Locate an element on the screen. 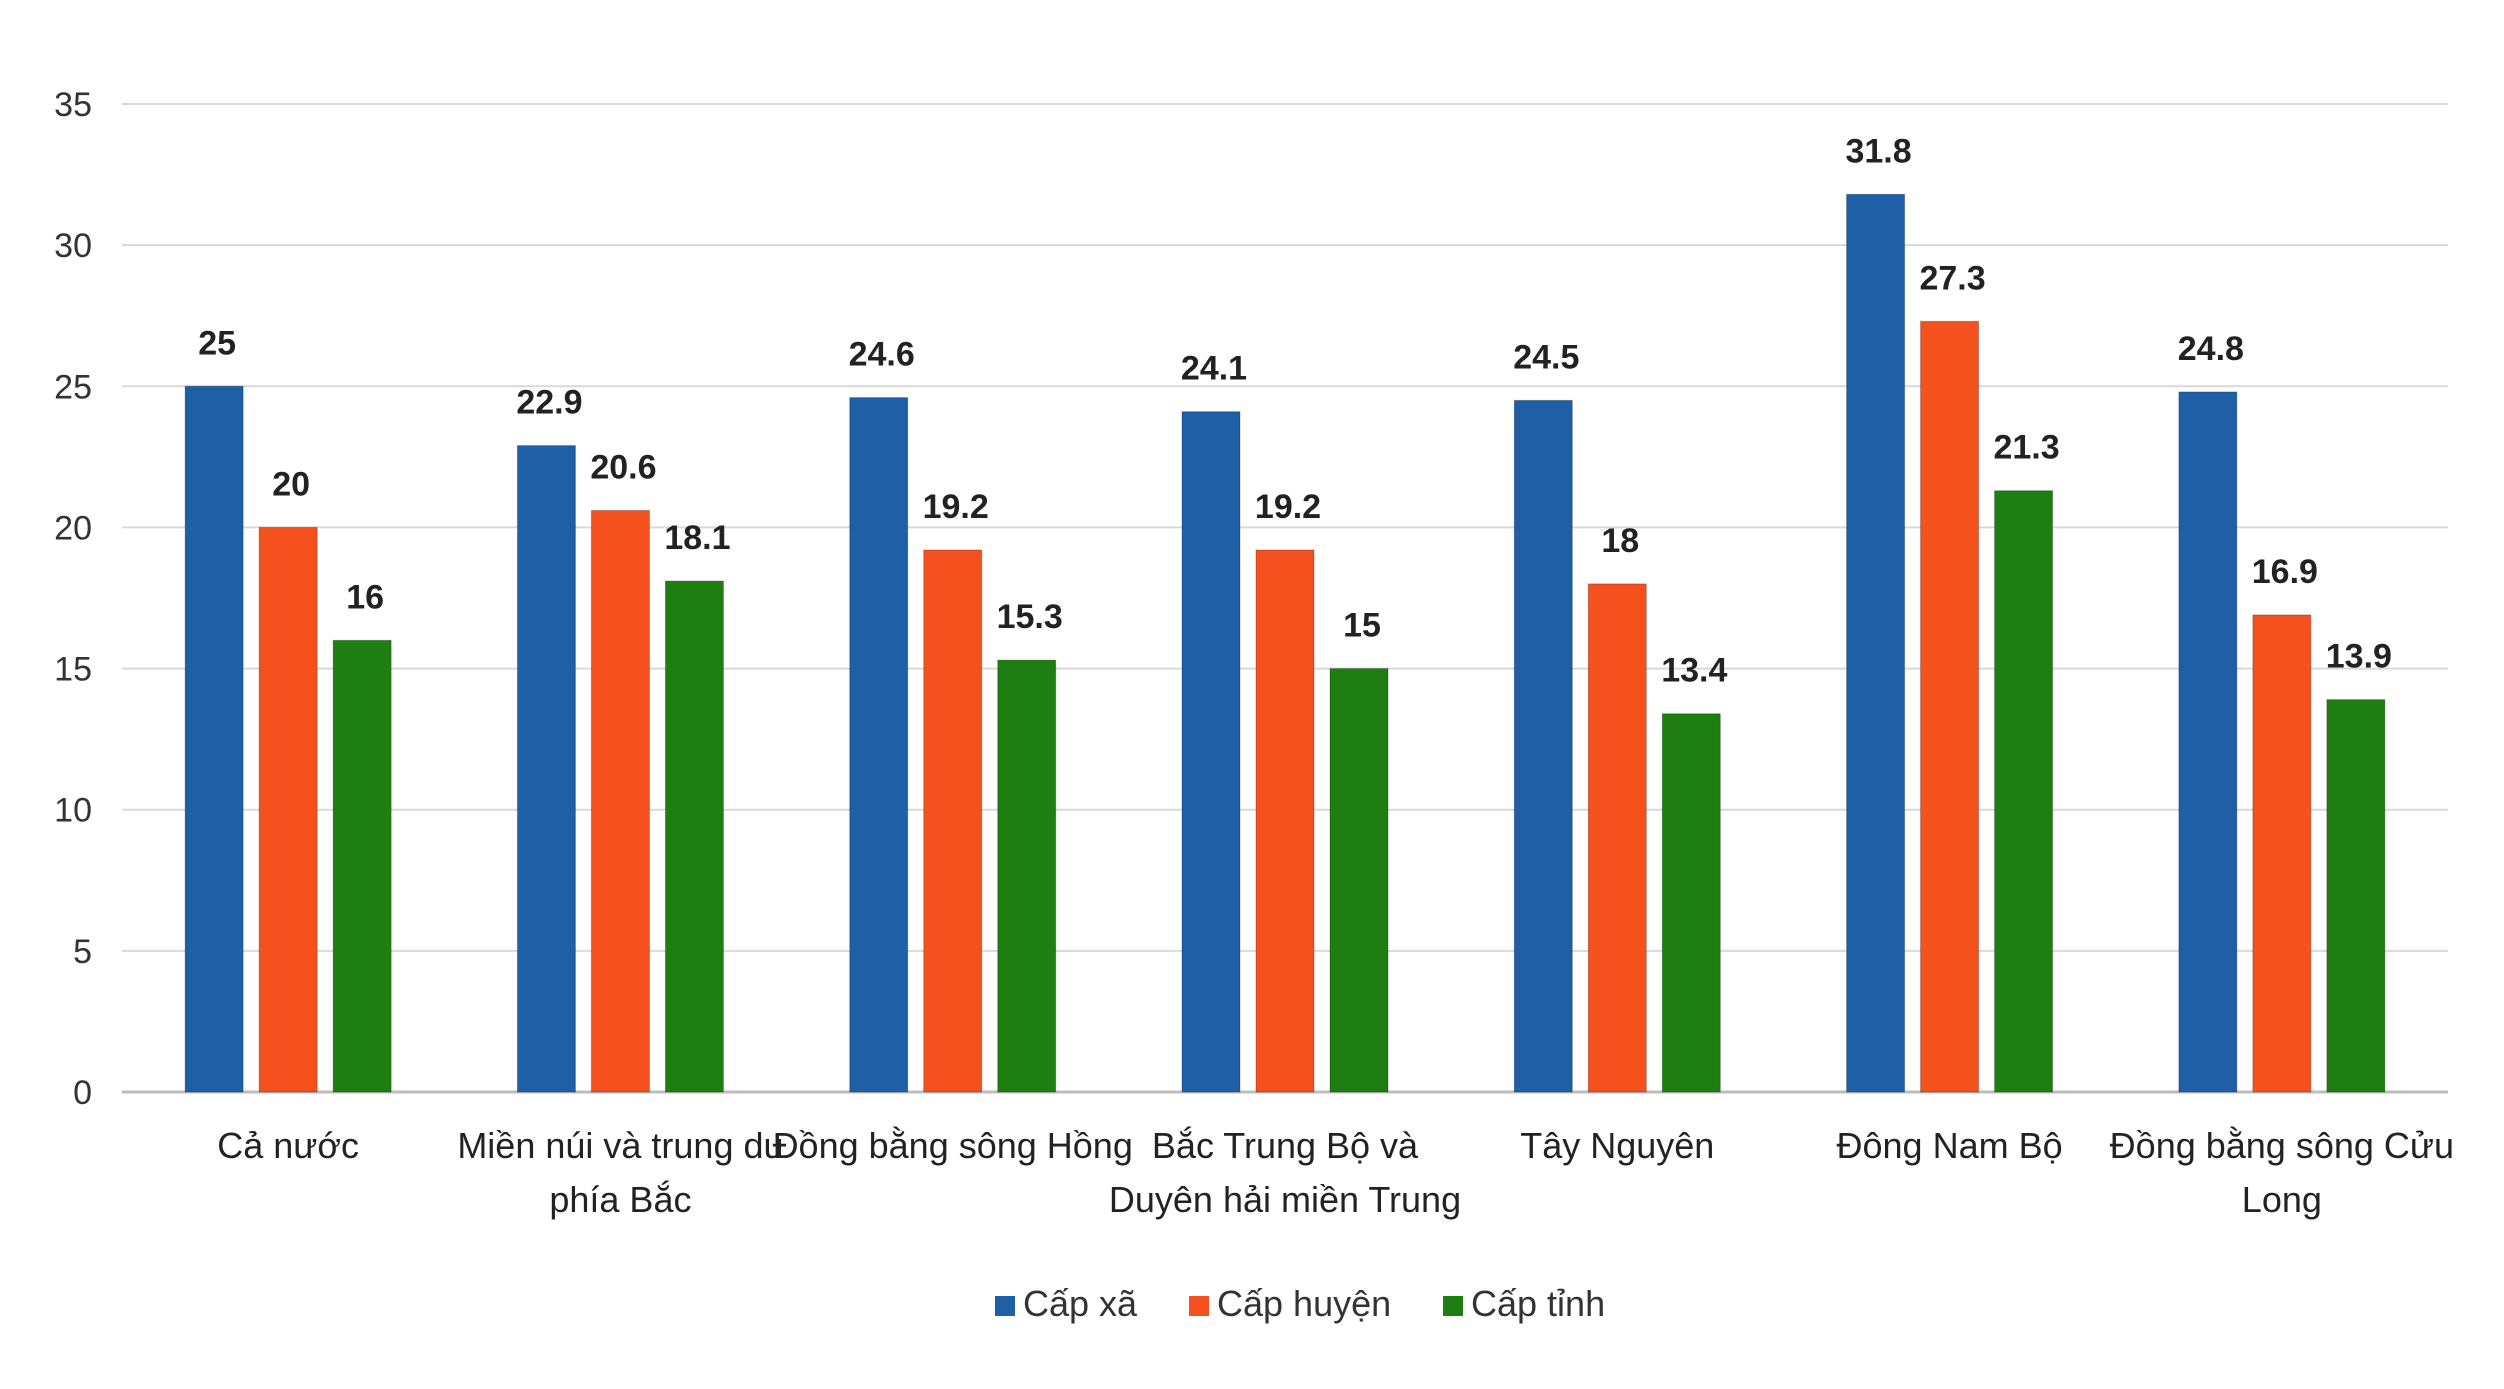 Image resolution: width=2504 pixels, height=1389 pixels. x-tick-label: Đồng bằng sông Cửu is located at coordinates (2282, 1145).